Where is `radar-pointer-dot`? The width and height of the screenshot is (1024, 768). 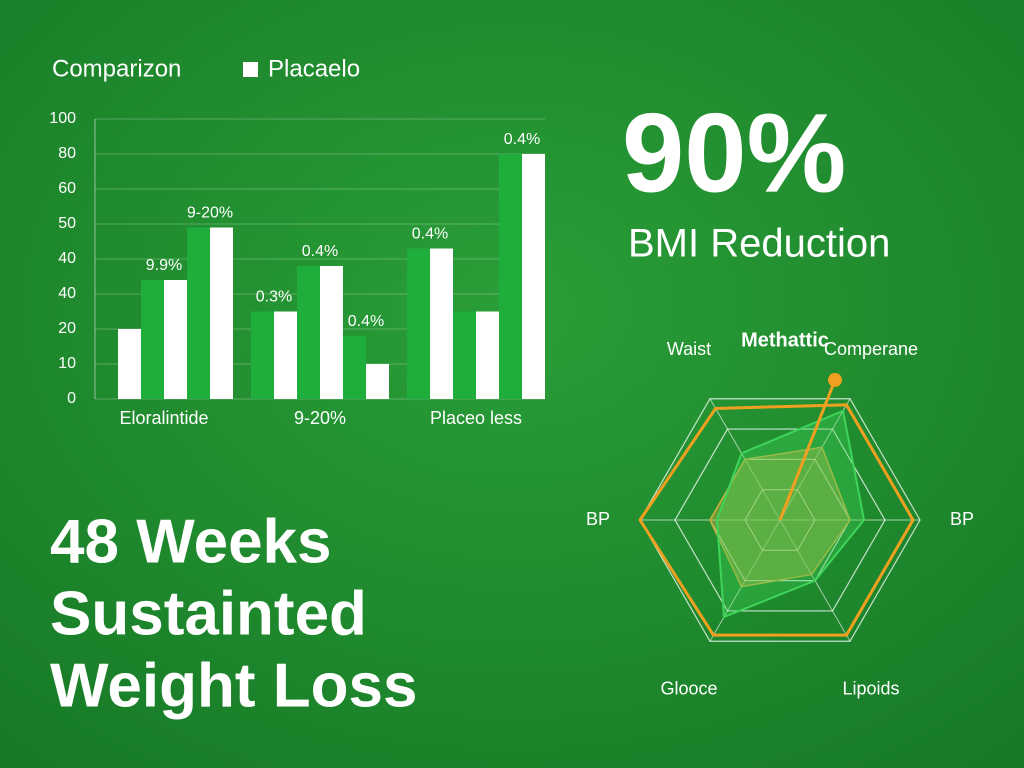
radar-pointer-dot is located at coordinates (835, 380).